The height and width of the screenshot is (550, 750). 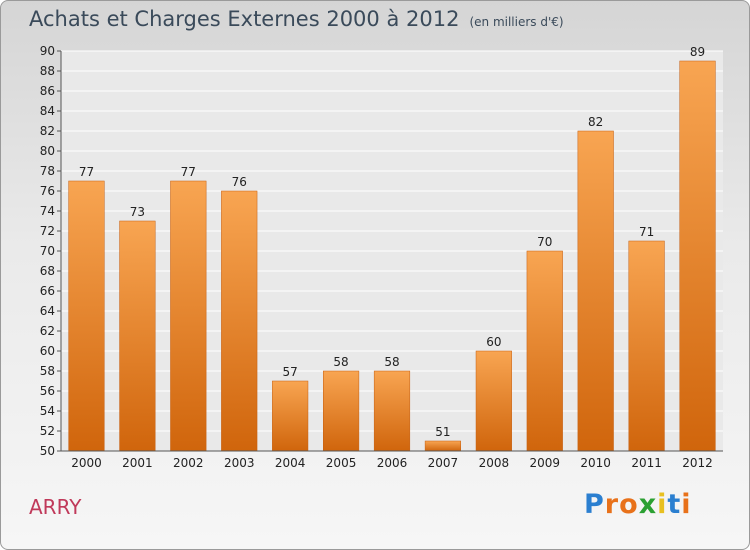 I want to click on value-label-2005: 58, so click(x=340, y=362).